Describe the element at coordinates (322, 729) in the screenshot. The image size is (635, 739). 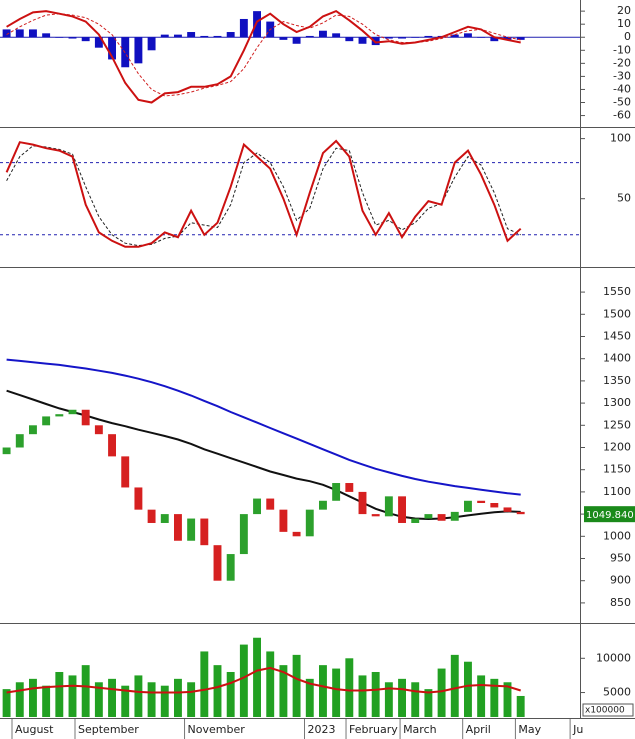
I see `x-tick-label: 2023` at that location.